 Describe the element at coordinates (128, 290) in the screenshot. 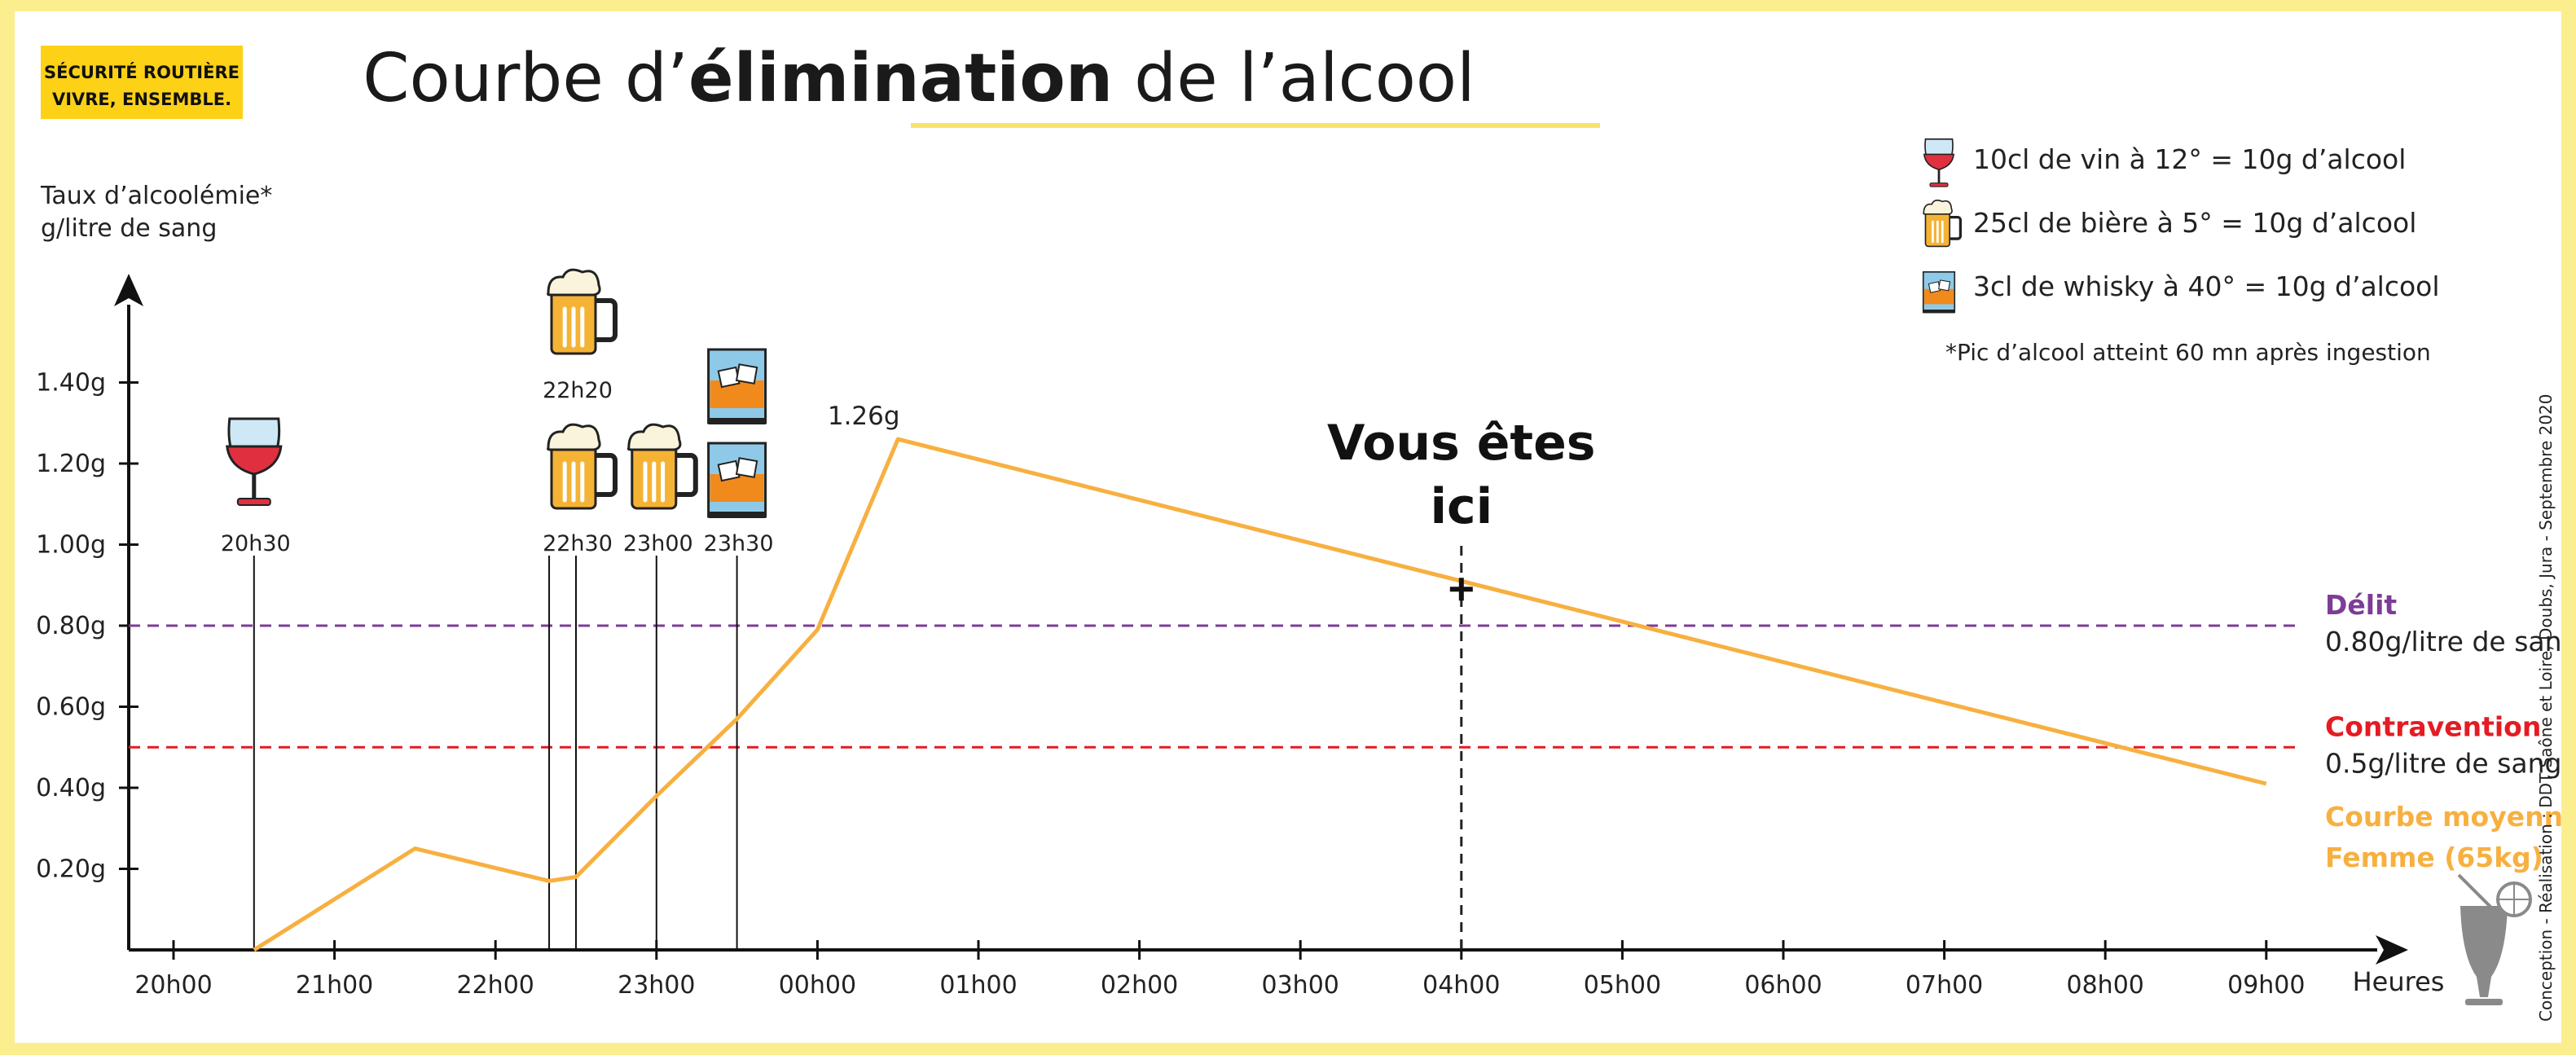

I see `y-axis-arrow-icon` at that location.